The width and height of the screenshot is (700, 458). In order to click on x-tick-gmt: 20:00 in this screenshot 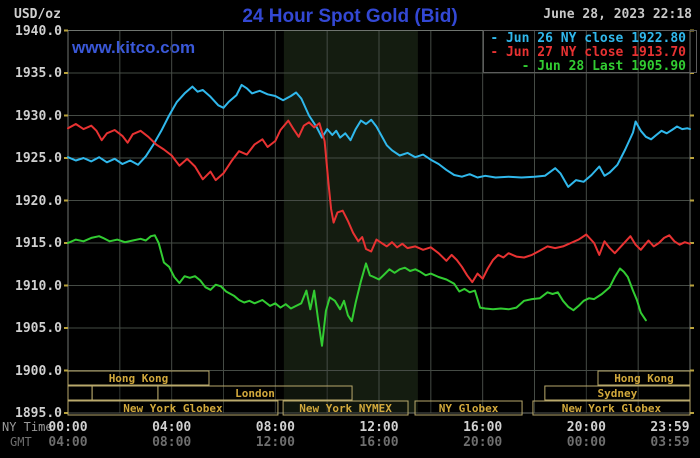, I will do `click(483, 442)`.